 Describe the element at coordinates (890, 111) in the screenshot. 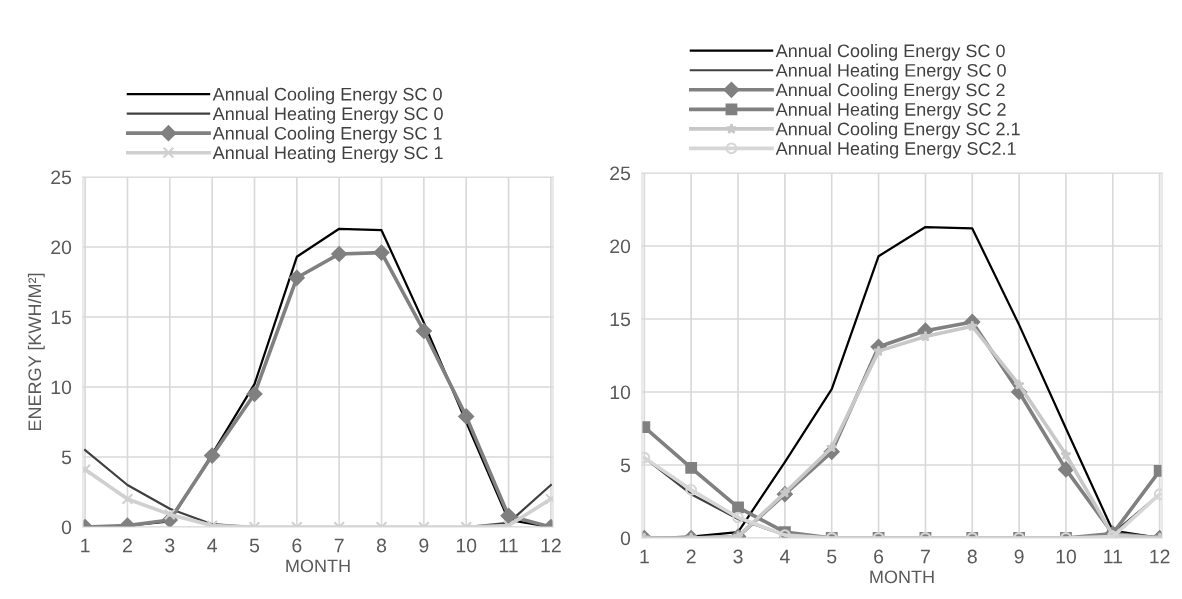

I see `legend-label: Annual Heating Energy SC 2` at that location.